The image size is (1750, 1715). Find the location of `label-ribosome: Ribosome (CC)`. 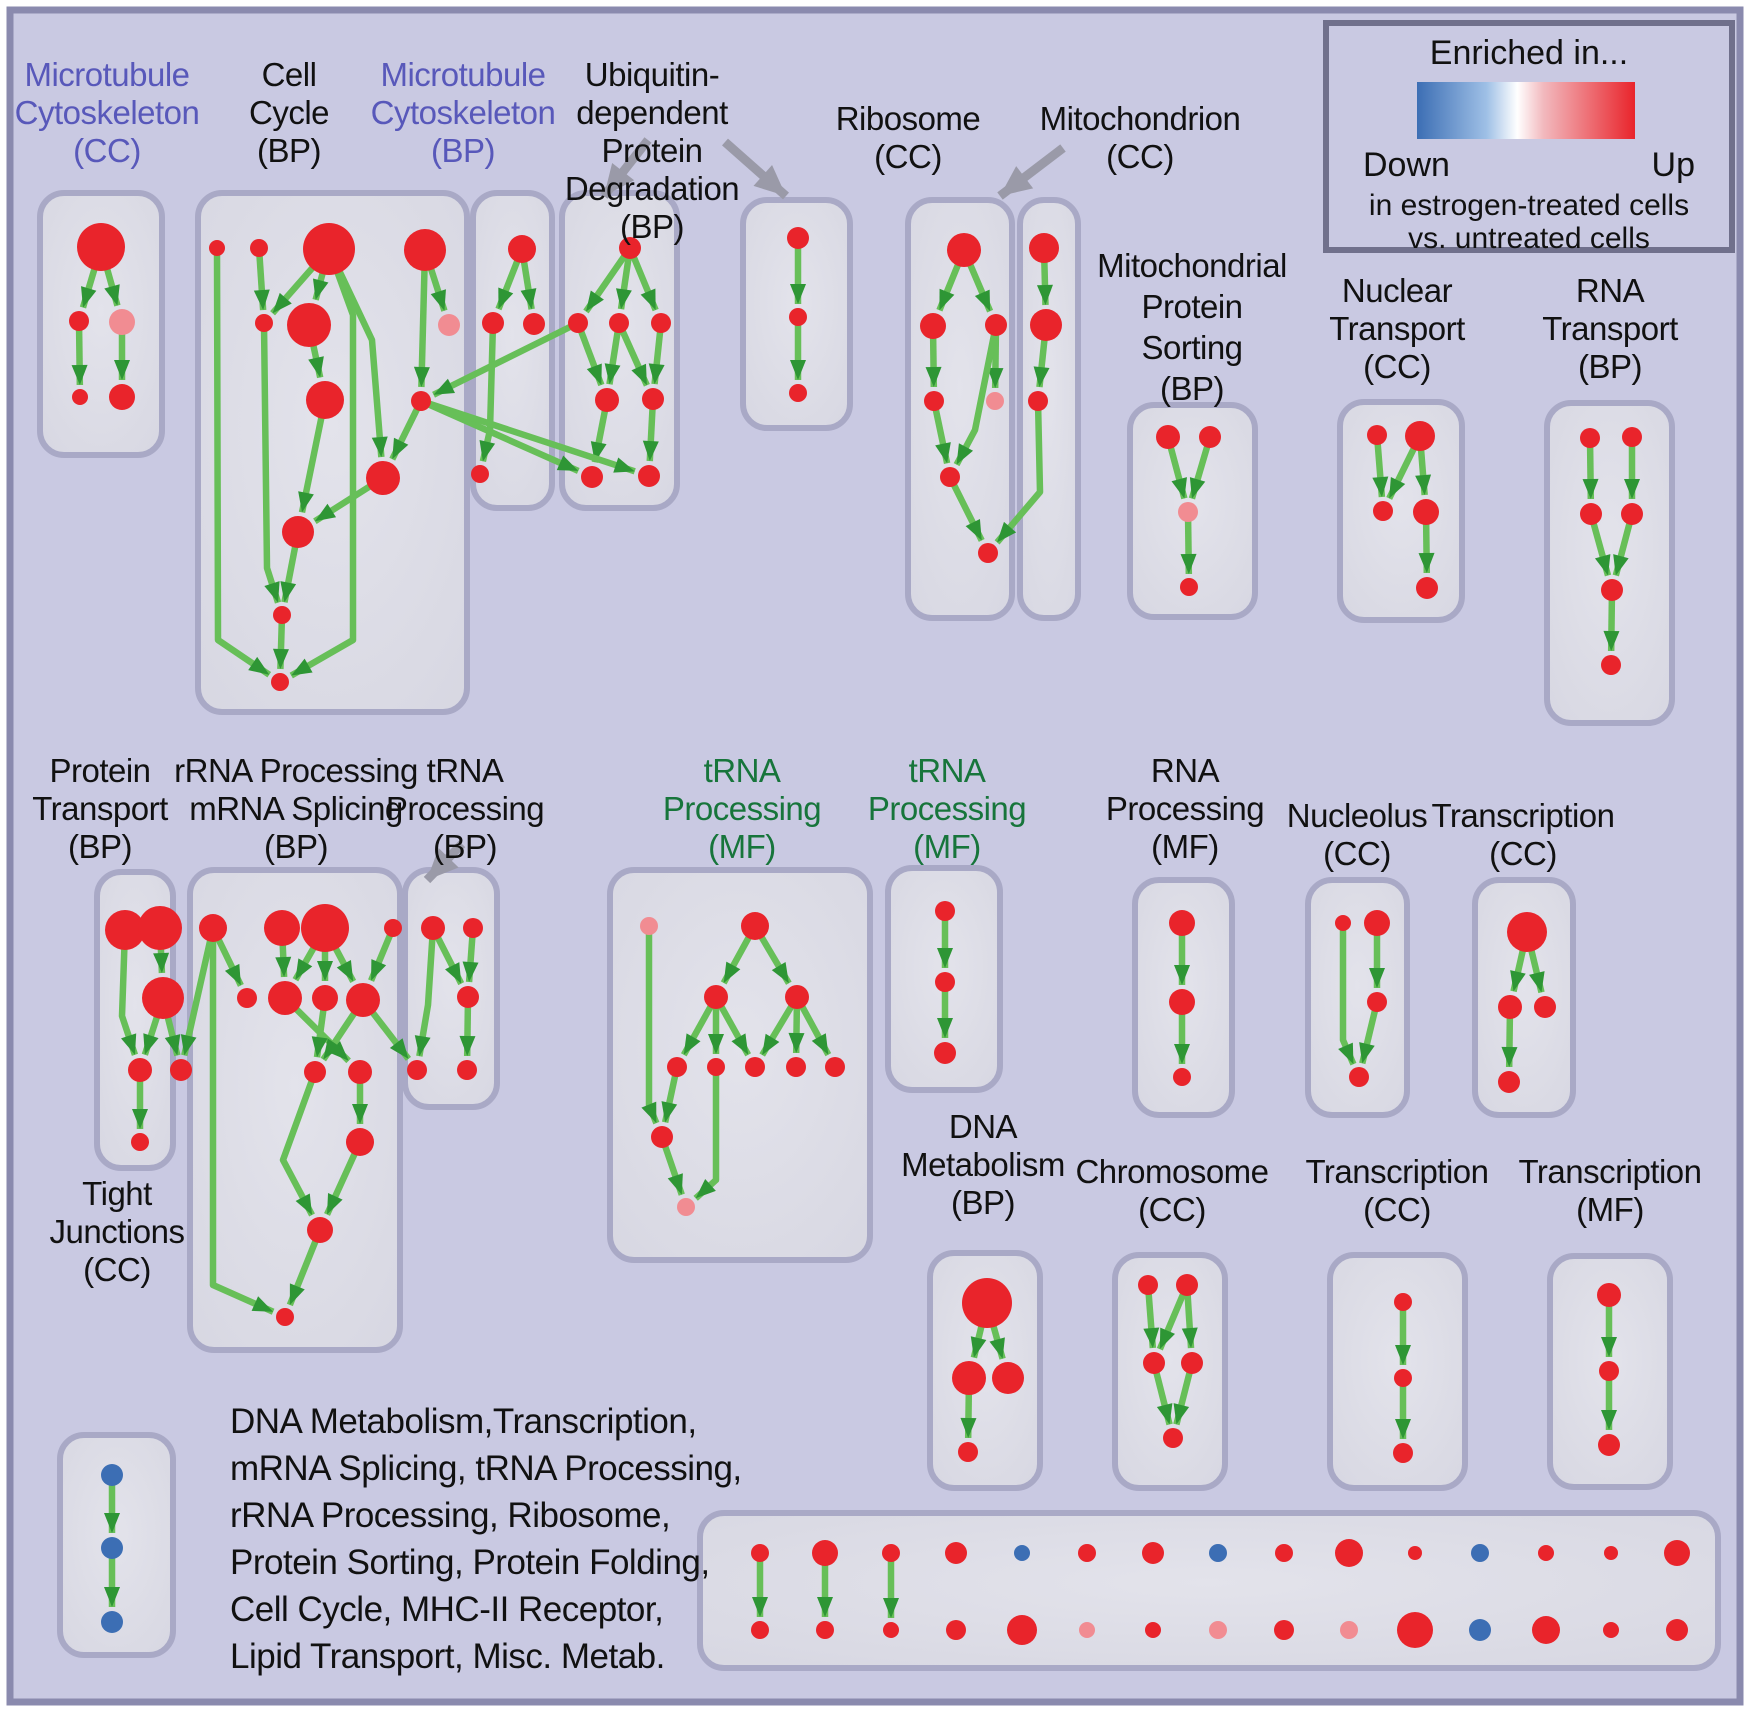

label-ribosome: Ribosome (CC) is located at coordinates (908, 137).